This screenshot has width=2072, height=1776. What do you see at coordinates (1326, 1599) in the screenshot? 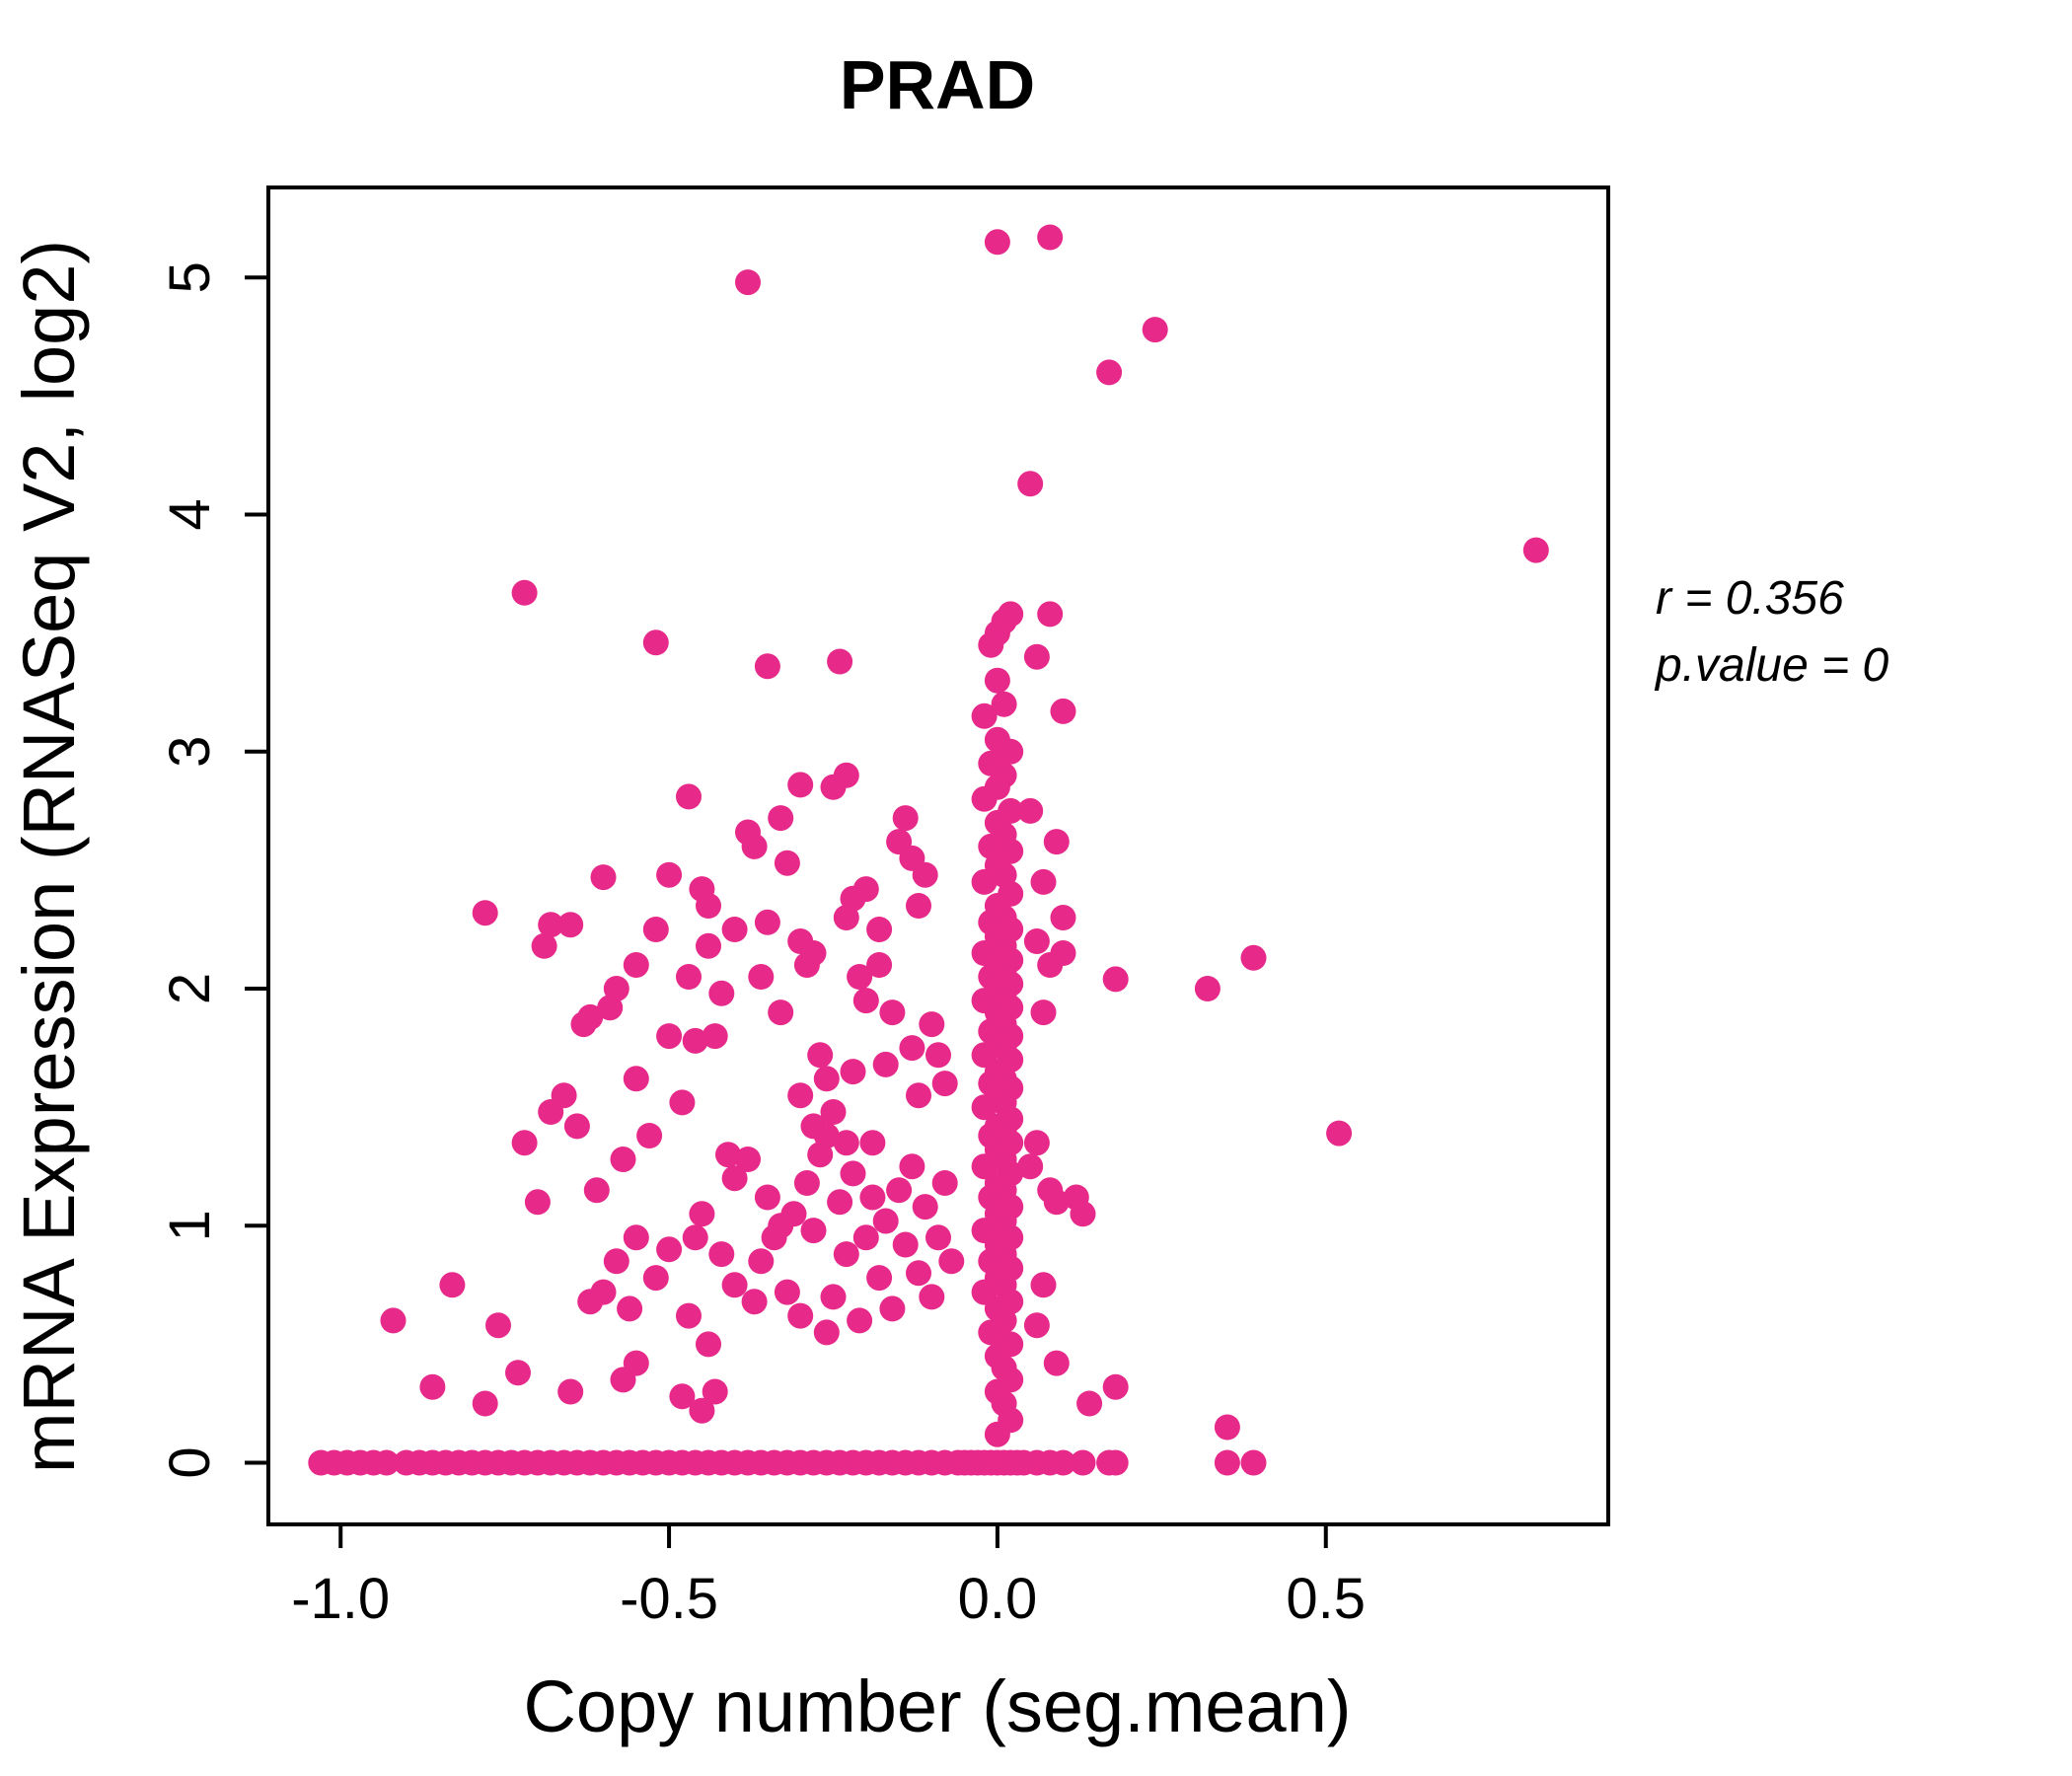
I see `x-tick-label: 0.5` at bounding box center [1326, 1599].